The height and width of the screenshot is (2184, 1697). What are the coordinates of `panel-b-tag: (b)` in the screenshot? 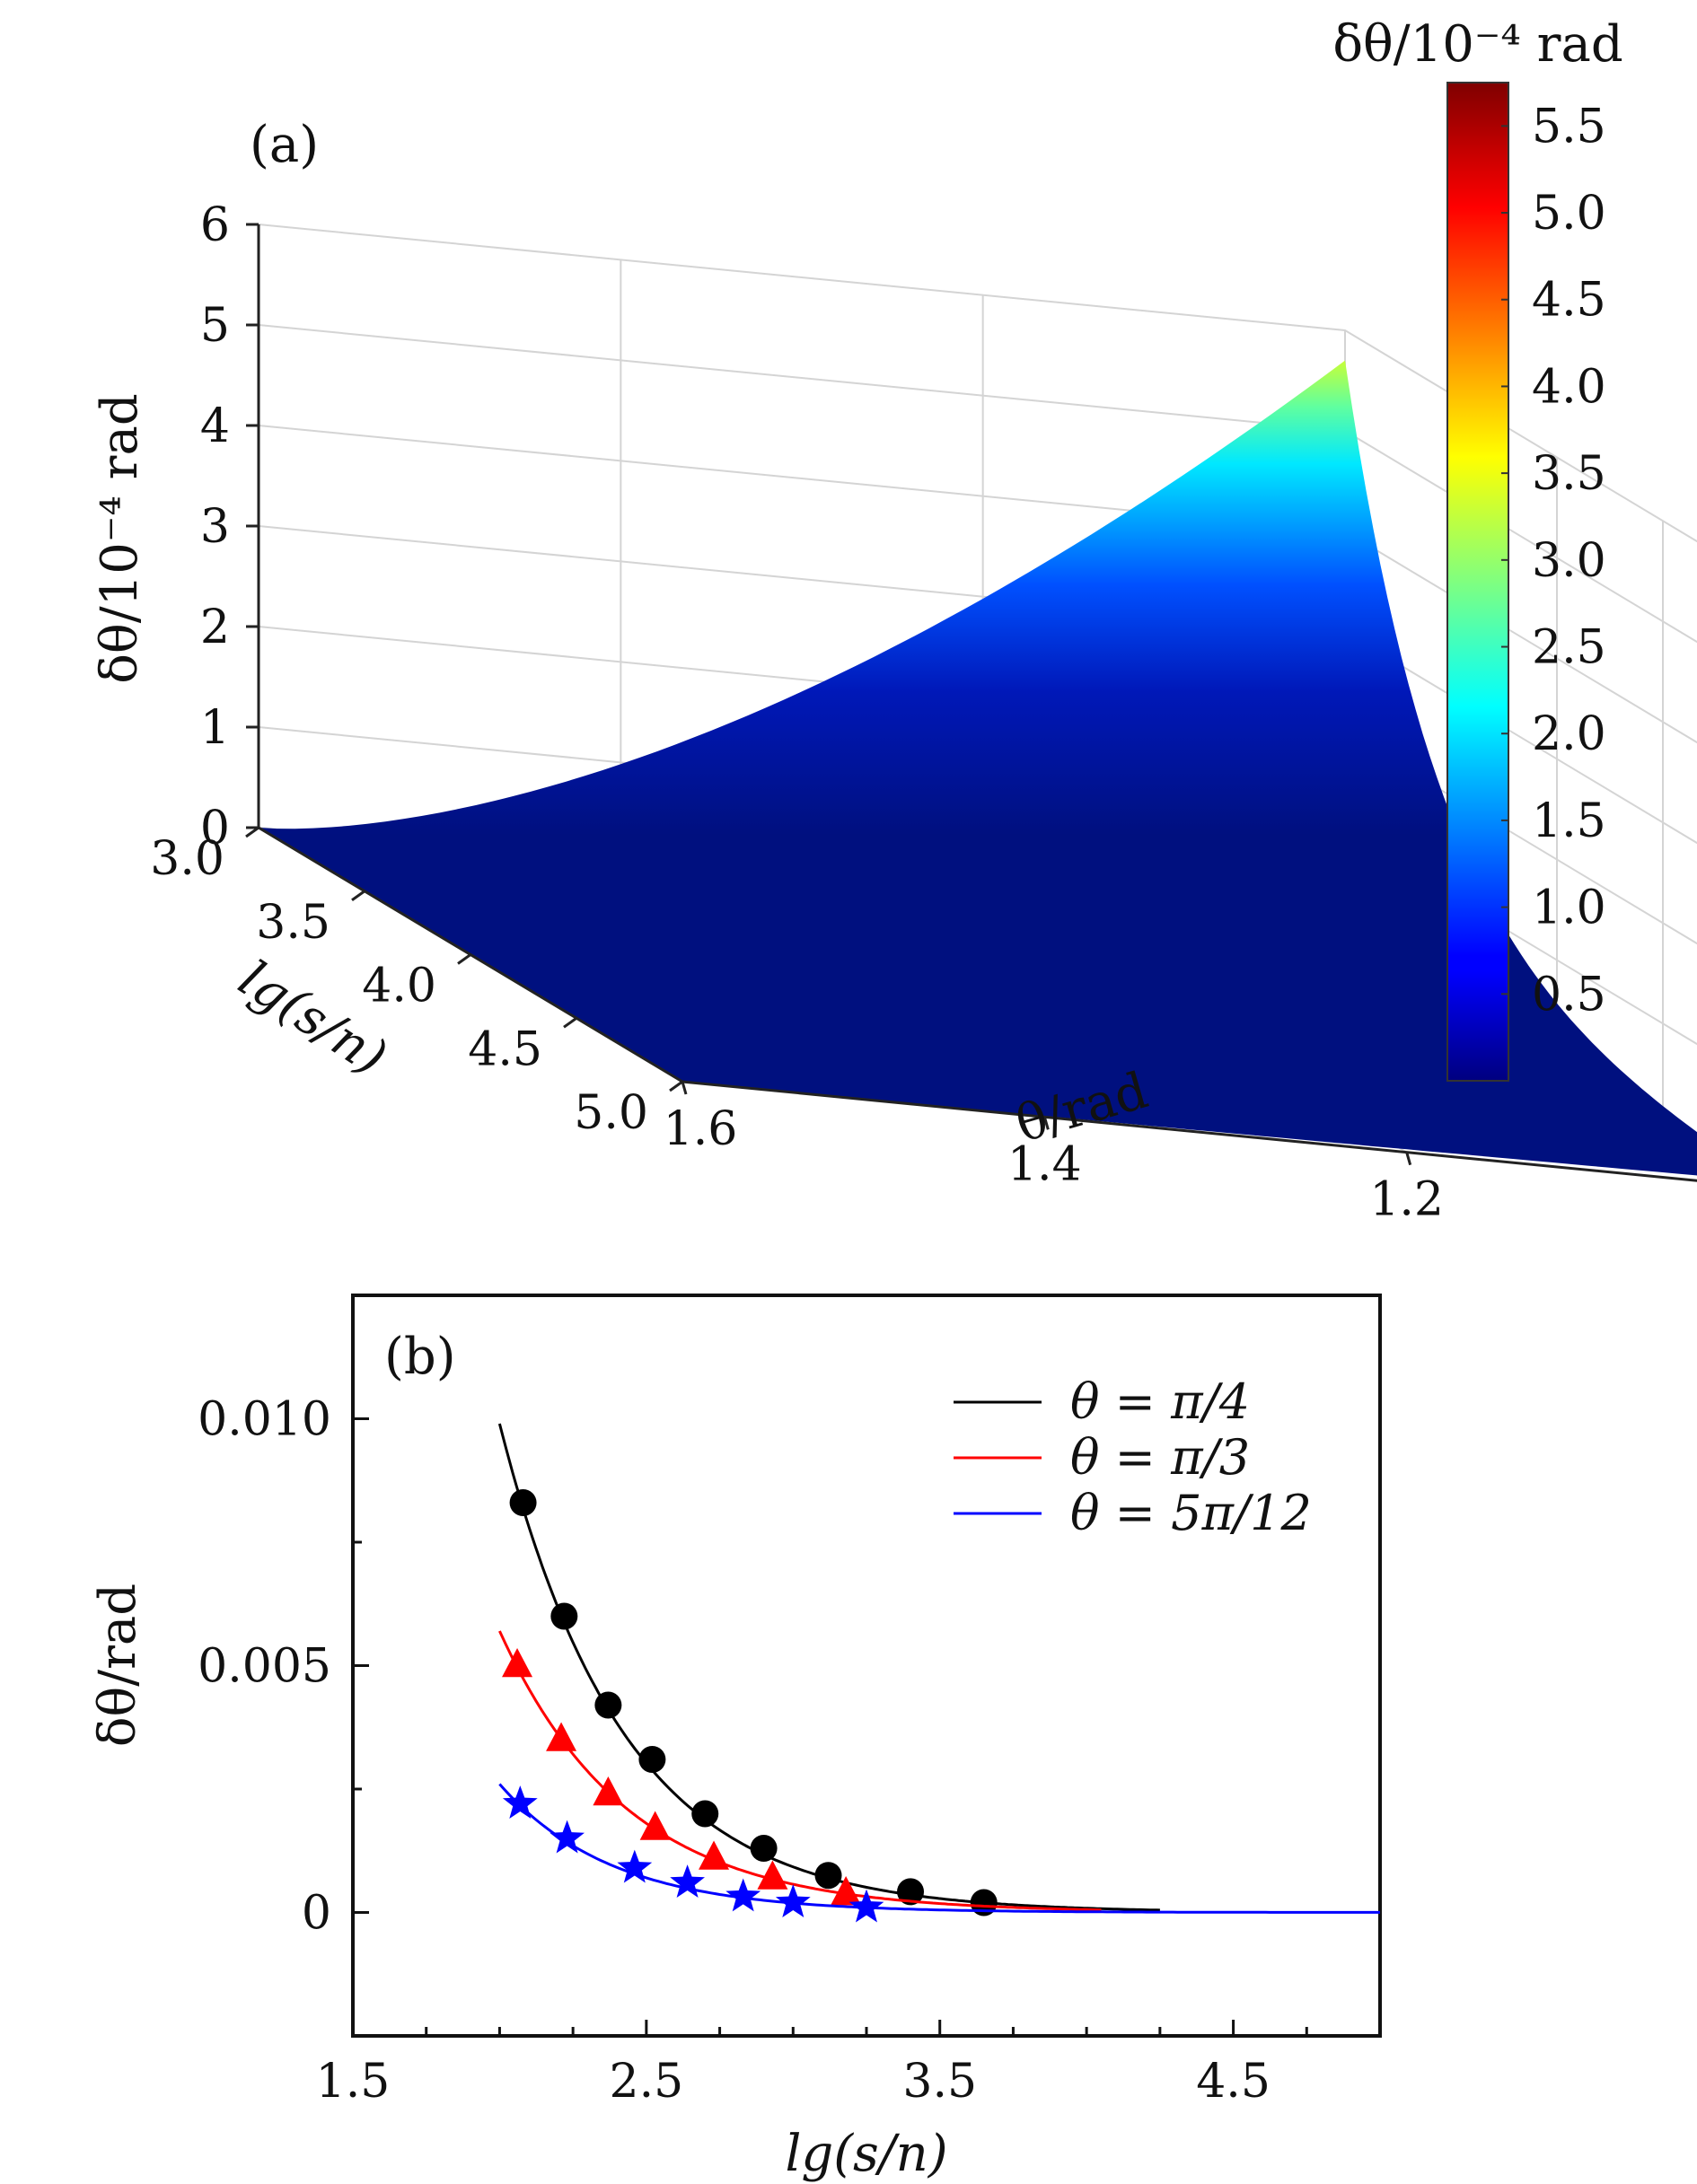 It's located at (420, 1357).